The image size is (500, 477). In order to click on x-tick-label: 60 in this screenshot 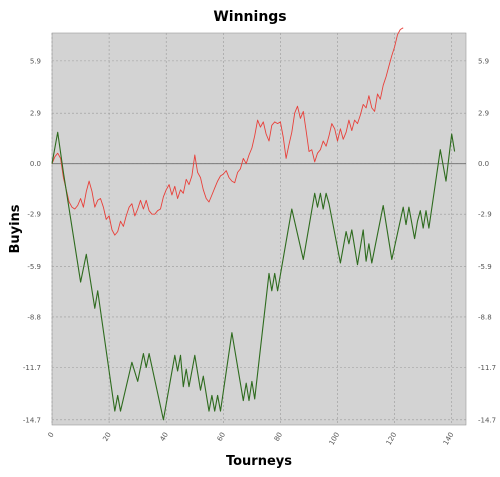, I will do `click(221, 437)`.